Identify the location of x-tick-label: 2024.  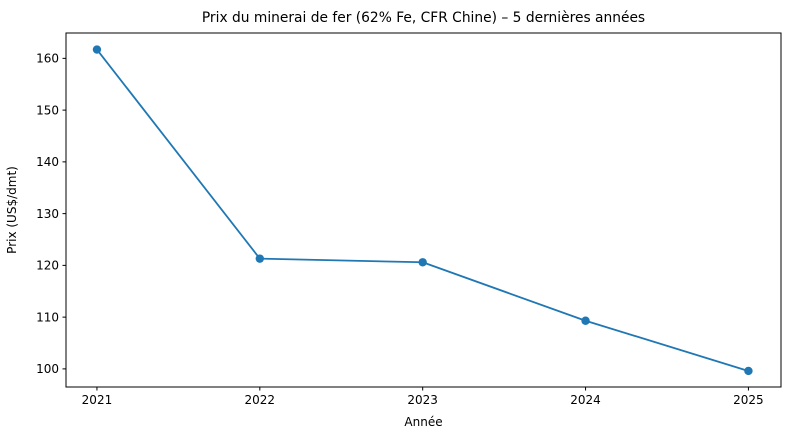
(585, 400).